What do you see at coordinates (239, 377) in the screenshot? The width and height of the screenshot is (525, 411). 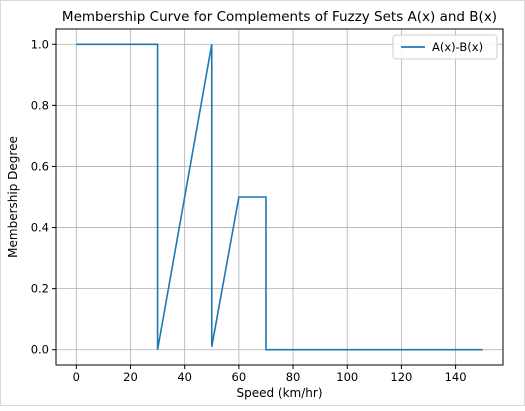 I see `x-tick-label: 60` at bounding box center [239, 377].